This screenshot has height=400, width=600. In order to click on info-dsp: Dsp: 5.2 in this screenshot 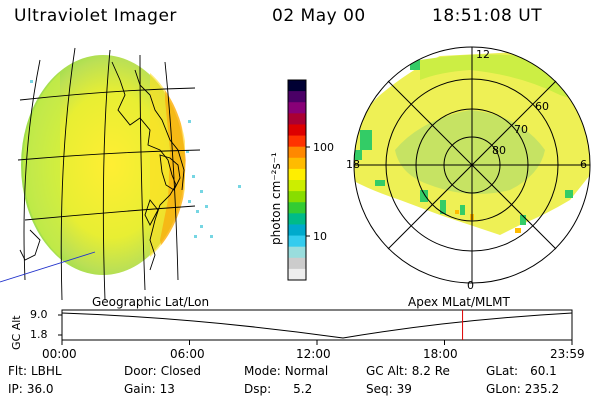, I will do `click(278, 389)`.